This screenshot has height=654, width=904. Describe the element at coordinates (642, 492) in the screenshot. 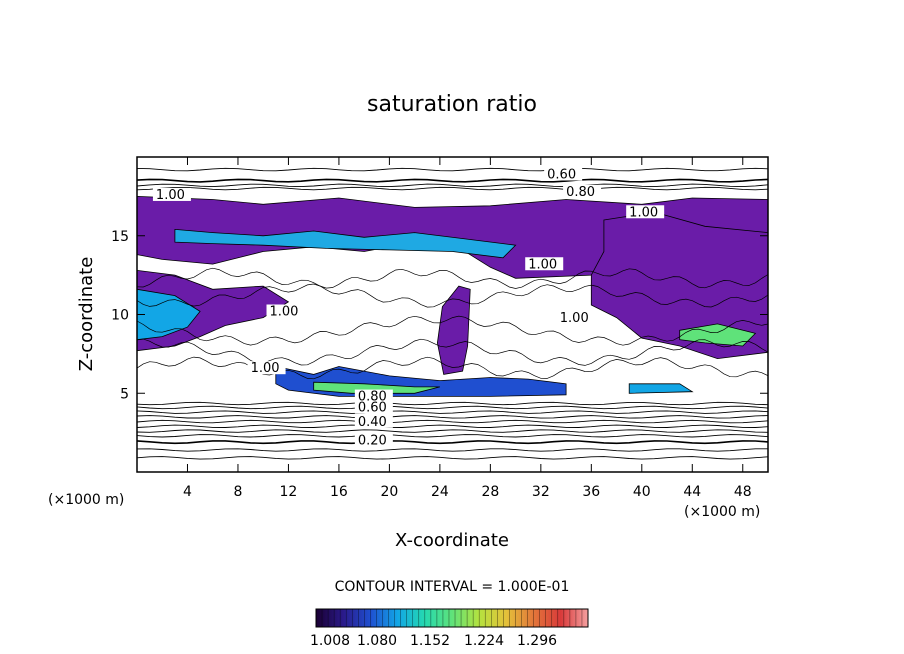

I see `x-tick-label: 40` at that location.